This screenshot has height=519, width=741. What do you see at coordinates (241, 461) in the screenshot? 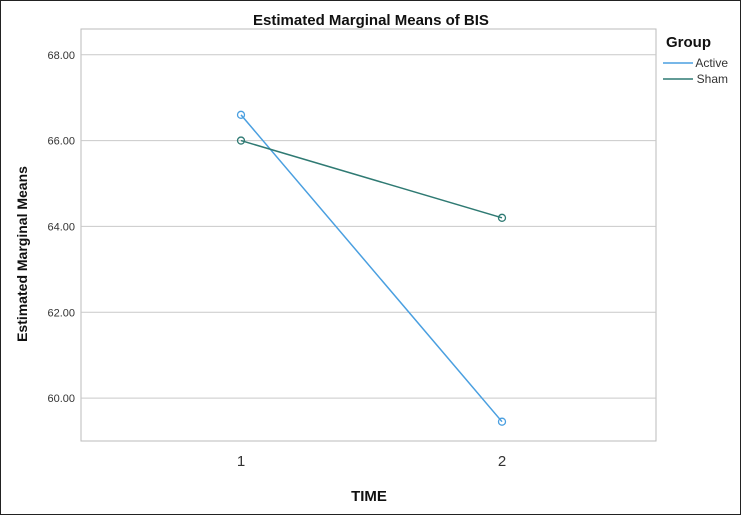
I see `x-tick-label: 1` at bounding box center [241, 461].